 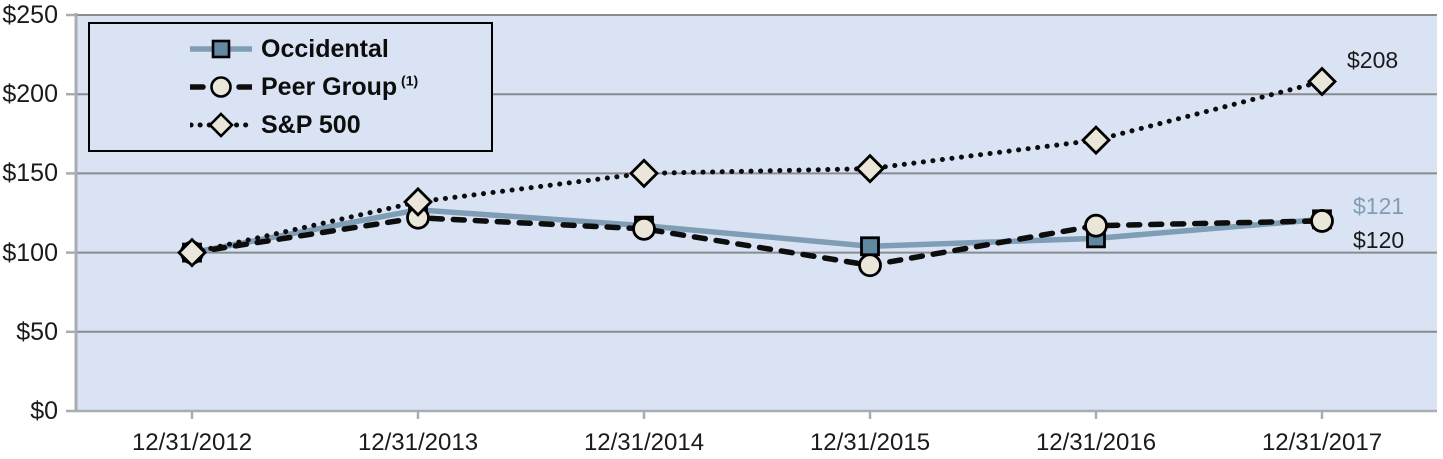 I want to click on square-marker-icon, so click(x=221, y=49).